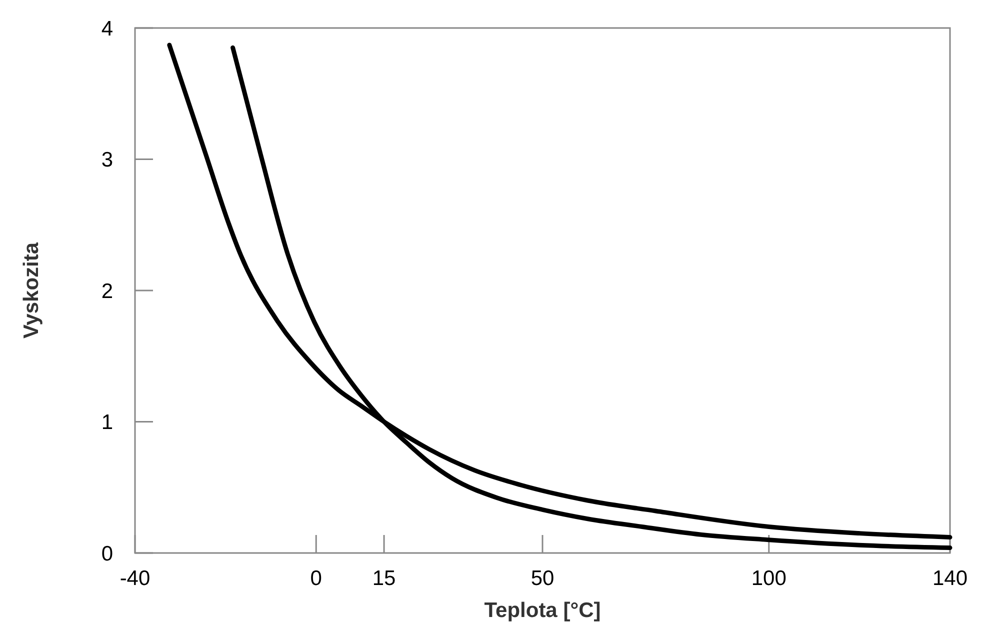  What do you see at coordinates (107, 291) in the screenshot?
I see `y-tick-label: 2` at bounding box center [107, 291].